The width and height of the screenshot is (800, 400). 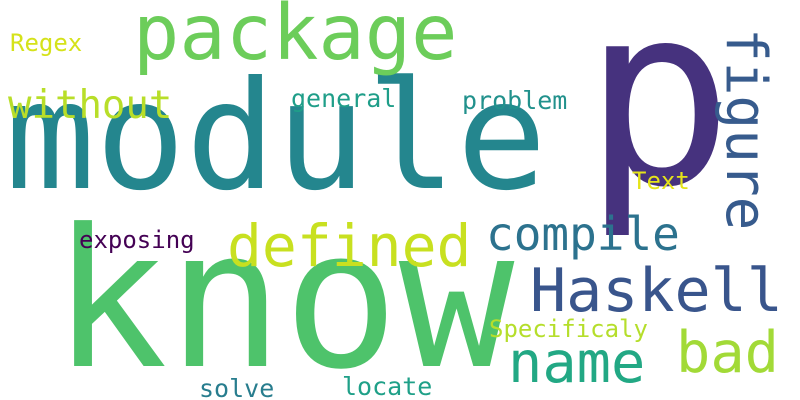 What do you see at coordinates (658, 121) in the screenshot?
I see `word-p: p` at bounding box center [658, 121].